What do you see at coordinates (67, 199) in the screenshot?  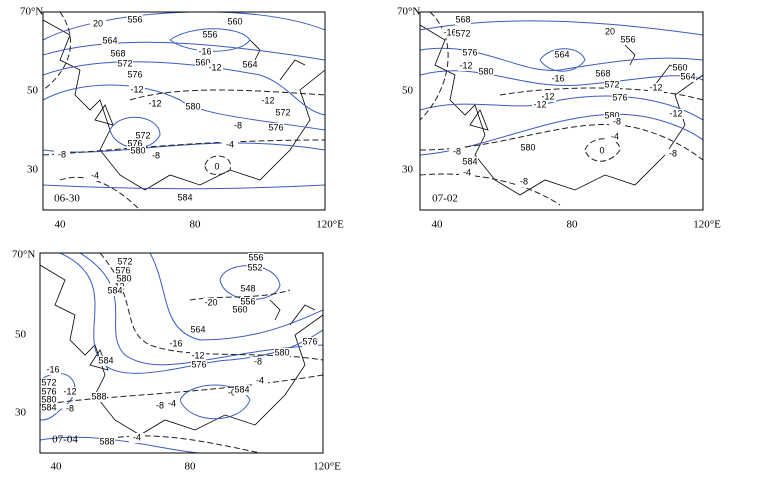 I see `panel-date: 06-30` at bounding box center [67, 199].